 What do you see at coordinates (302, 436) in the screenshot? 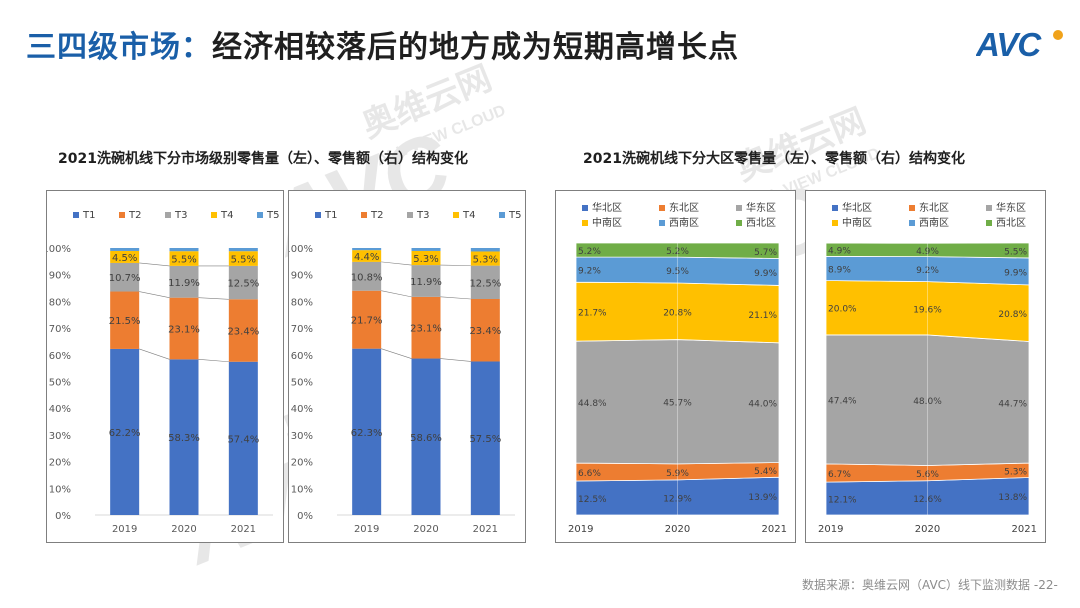
I see `tier-value-ytick-3: 30%` at bounding box center [302, 436].